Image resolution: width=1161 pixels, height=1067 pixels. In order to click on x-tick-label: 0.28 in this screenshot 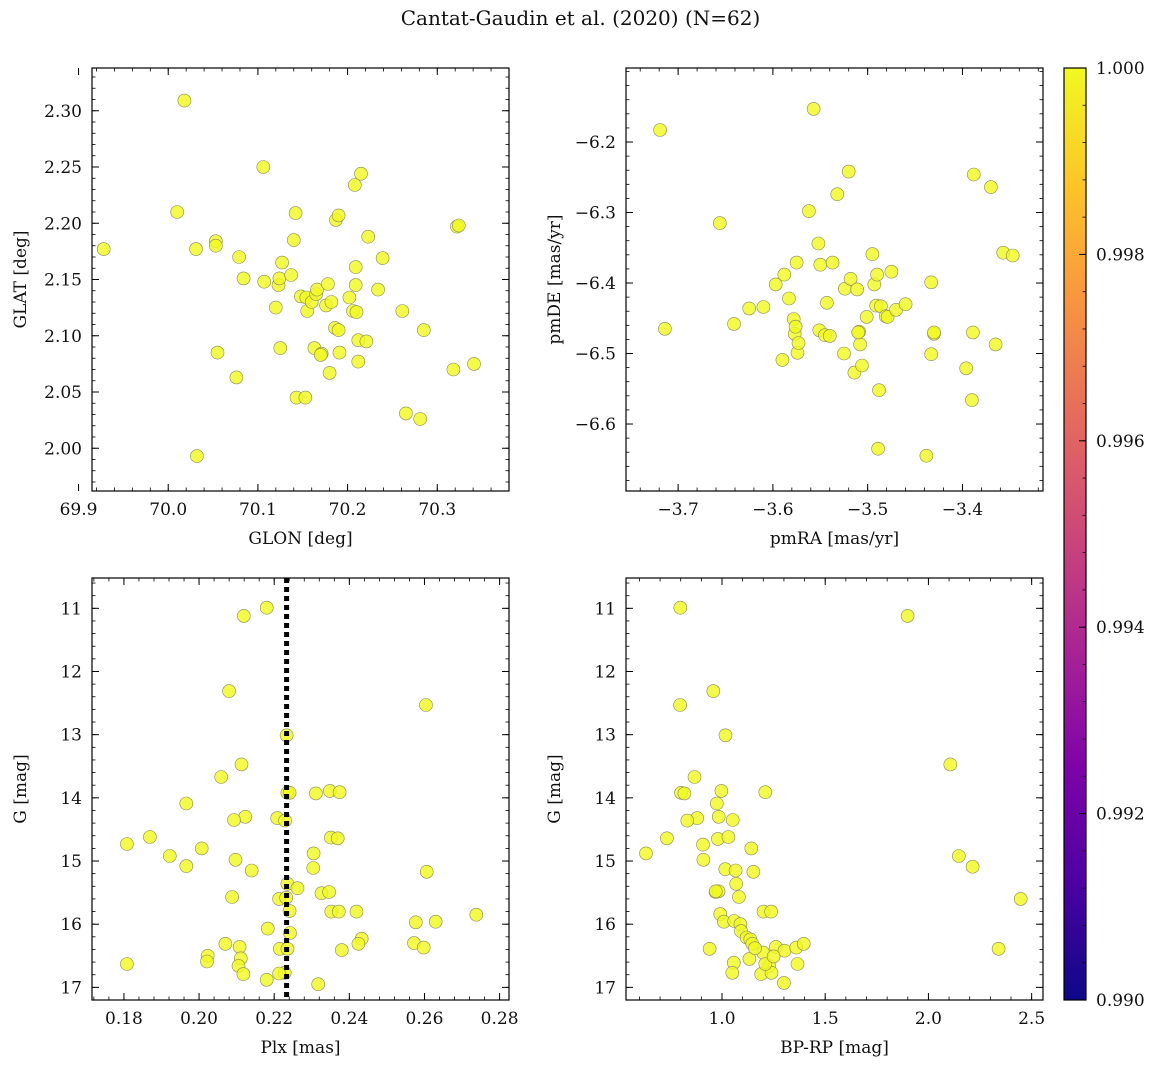, I will do `click(500, 1019)`.